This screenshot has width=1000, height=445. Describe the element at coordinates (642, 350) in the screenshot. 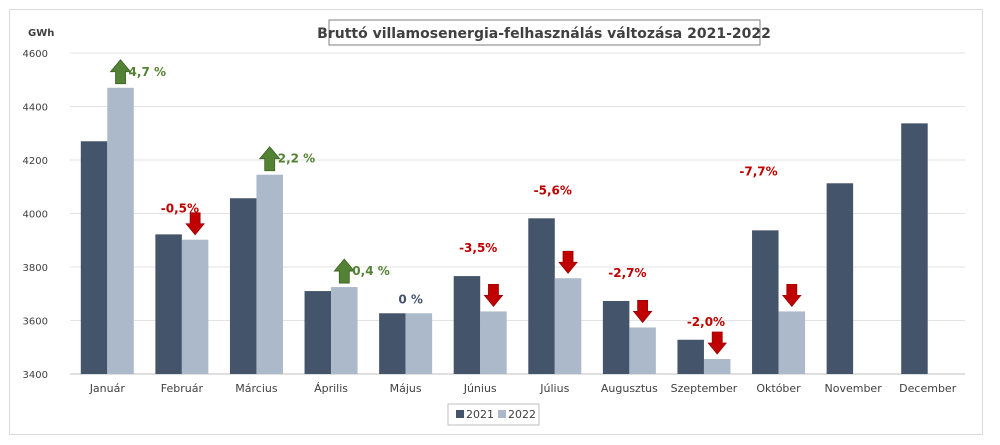

I see `bar-2022-augusztus` at that location.